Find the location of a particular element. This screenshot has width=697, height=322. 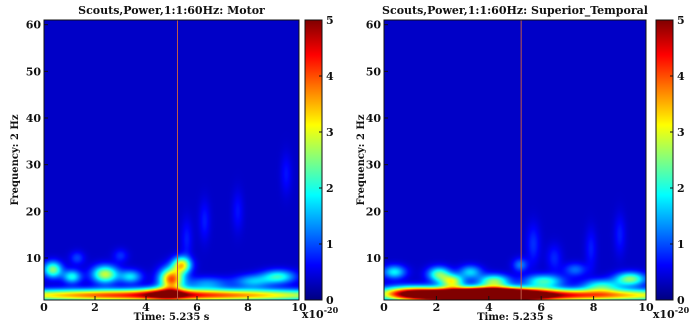

chart-title: Scouts,Power,1:1:60Hz: Motor is located at coordinates (171, 10).